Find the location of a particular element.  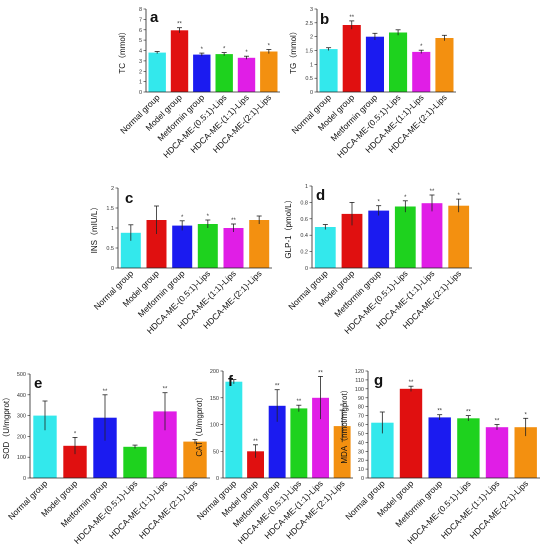

y-axis-label-e: SOD（U/mgprot） is located at coordinates (6, 426).